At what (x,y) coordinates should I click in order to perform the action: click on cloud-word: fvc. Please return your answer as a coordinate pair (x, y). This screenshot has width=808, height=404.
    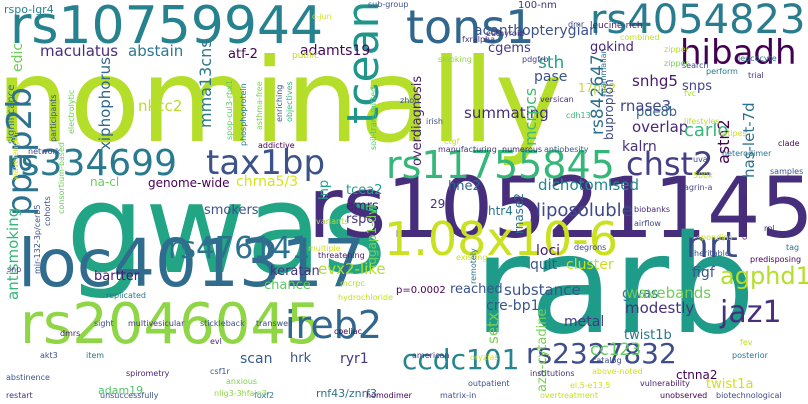
    Looking at the image, I should click on (690, 93).